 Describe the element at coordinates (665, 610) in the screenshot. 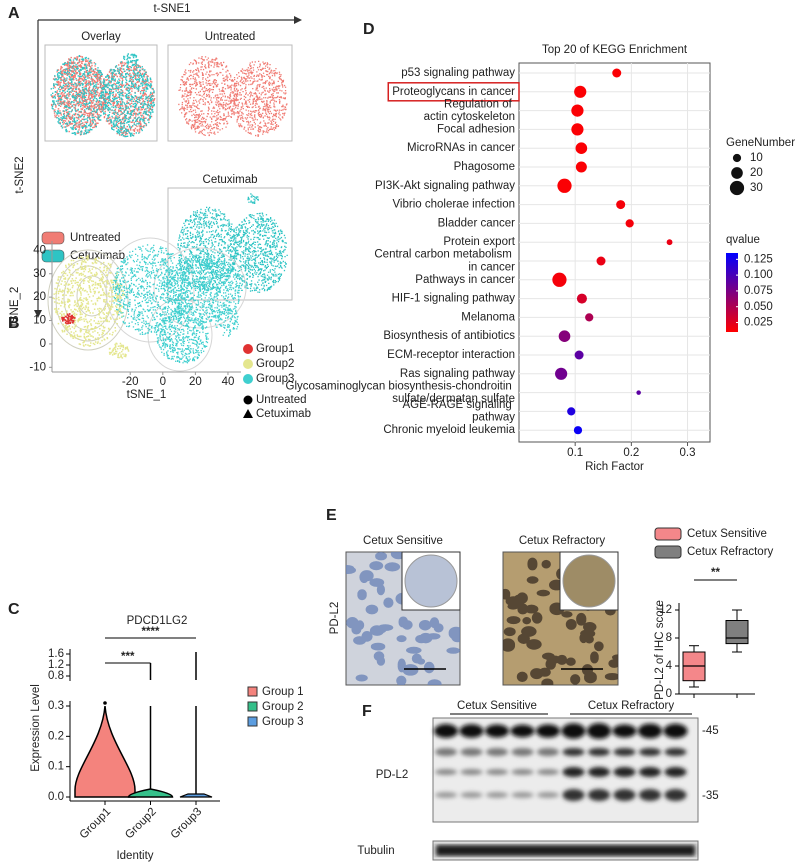

I see `y-tick-label: 12` at that location.